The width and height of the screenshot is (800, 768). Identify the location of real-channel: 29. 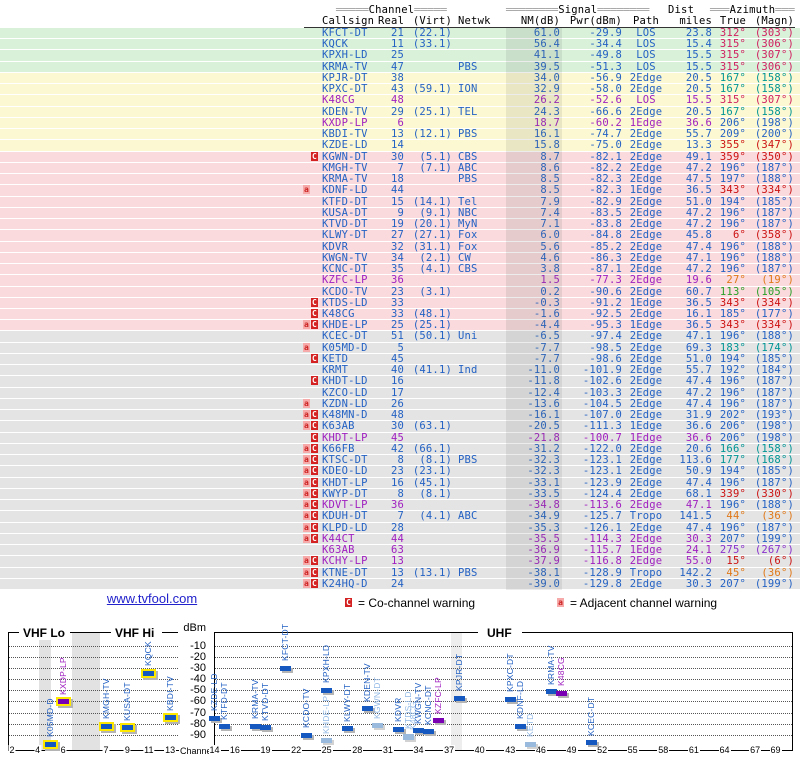
(397, 111).